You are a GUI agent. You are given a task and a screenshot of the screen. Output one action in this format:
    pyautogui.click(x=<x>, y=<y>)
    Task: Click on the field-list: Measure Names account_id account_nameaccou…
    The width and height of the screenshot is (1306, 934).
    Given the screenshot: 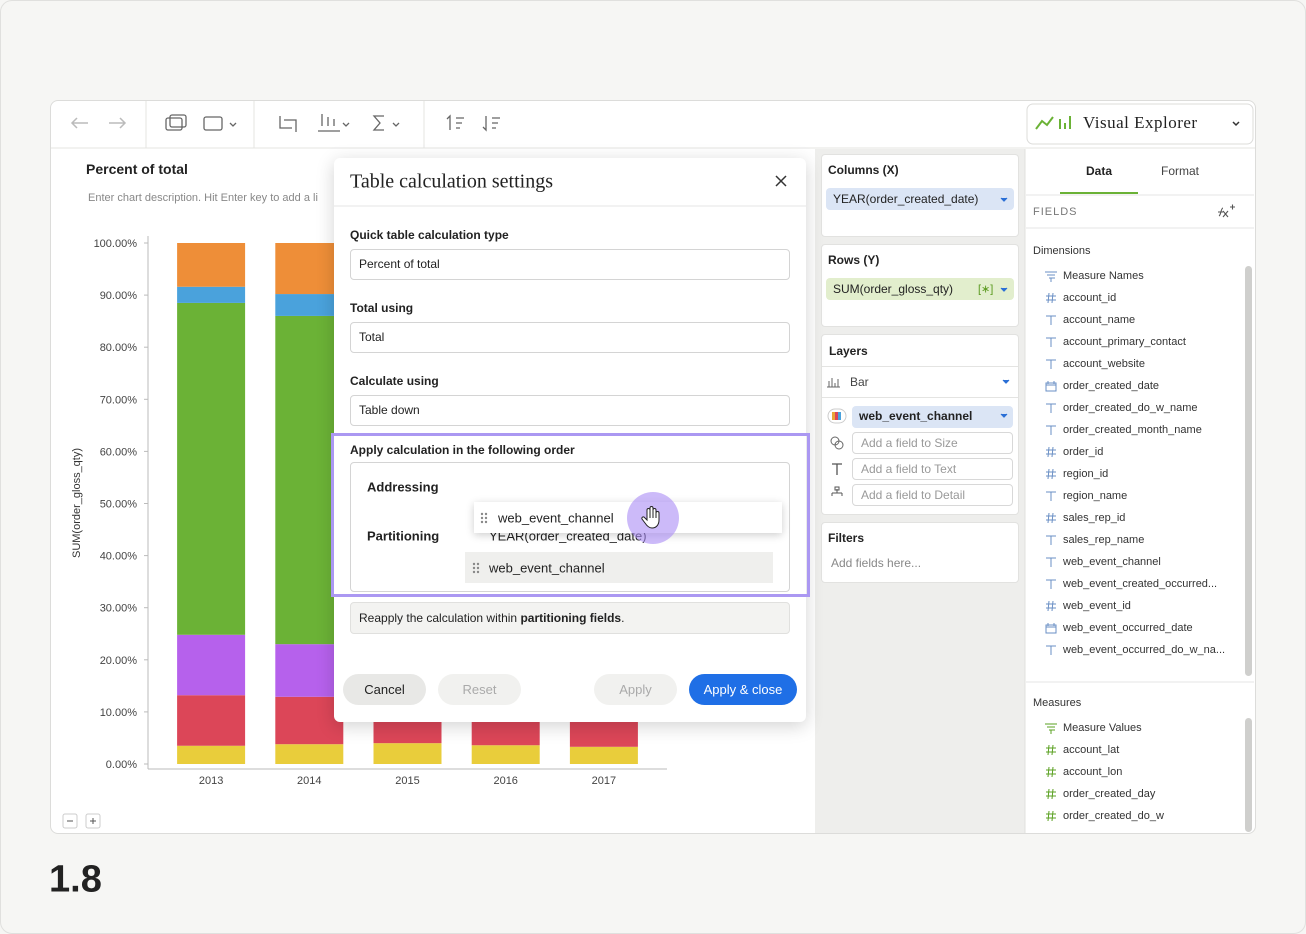 What is the action you would take?
    pyautogui.click(x=1134, y=547)
    